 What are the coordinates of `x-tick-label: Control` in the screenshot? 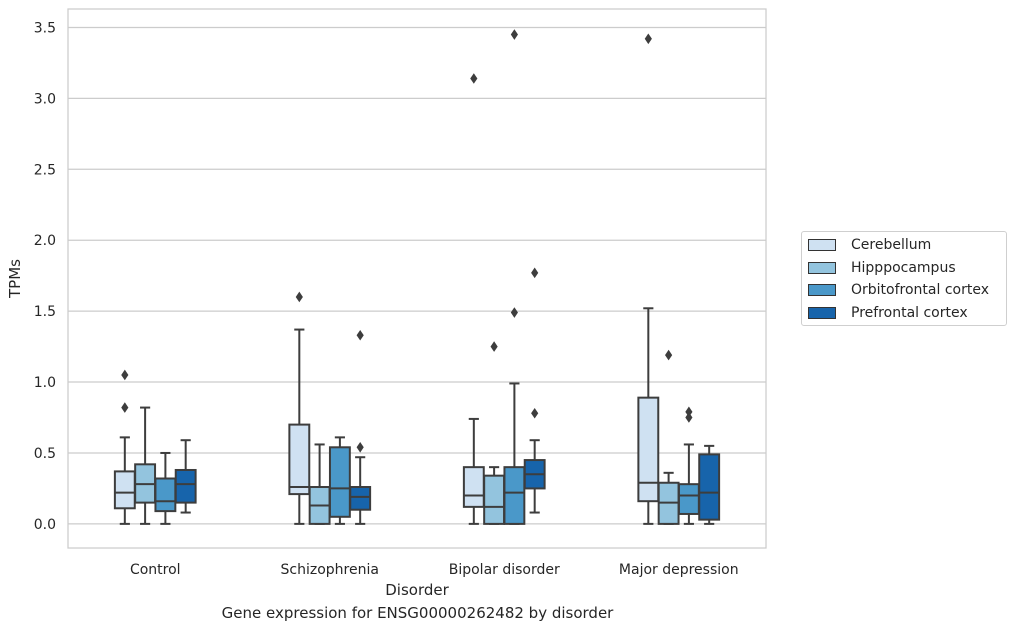 It's located at (155, 570).